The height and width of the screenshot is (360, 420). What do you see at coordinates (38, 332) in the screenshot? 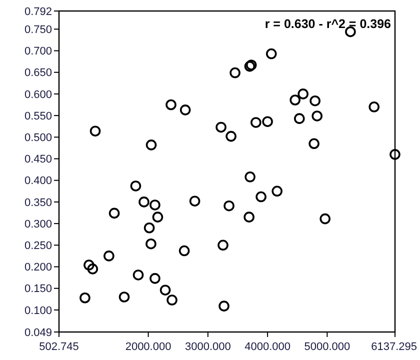
I see `y-tick-label: 0.049` at bounding box center [38, 332].